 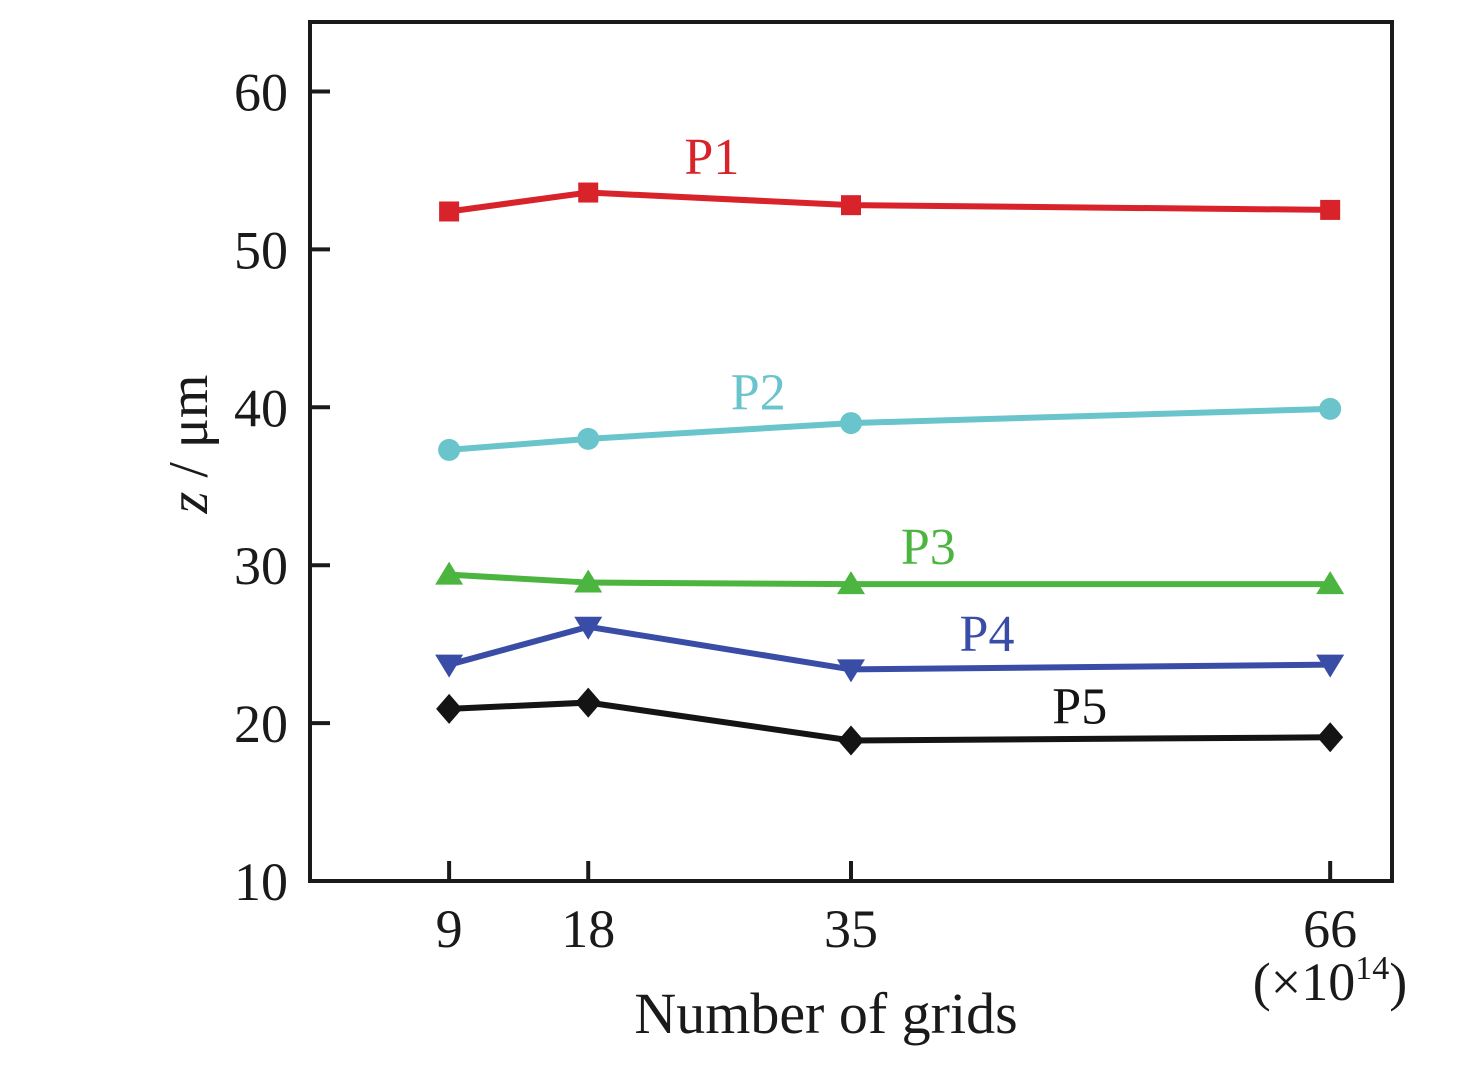 What do you see at coordinates (189, 502) in the screenshot?
I see `y-axis-variable: z` at bounding box center [189, 502].